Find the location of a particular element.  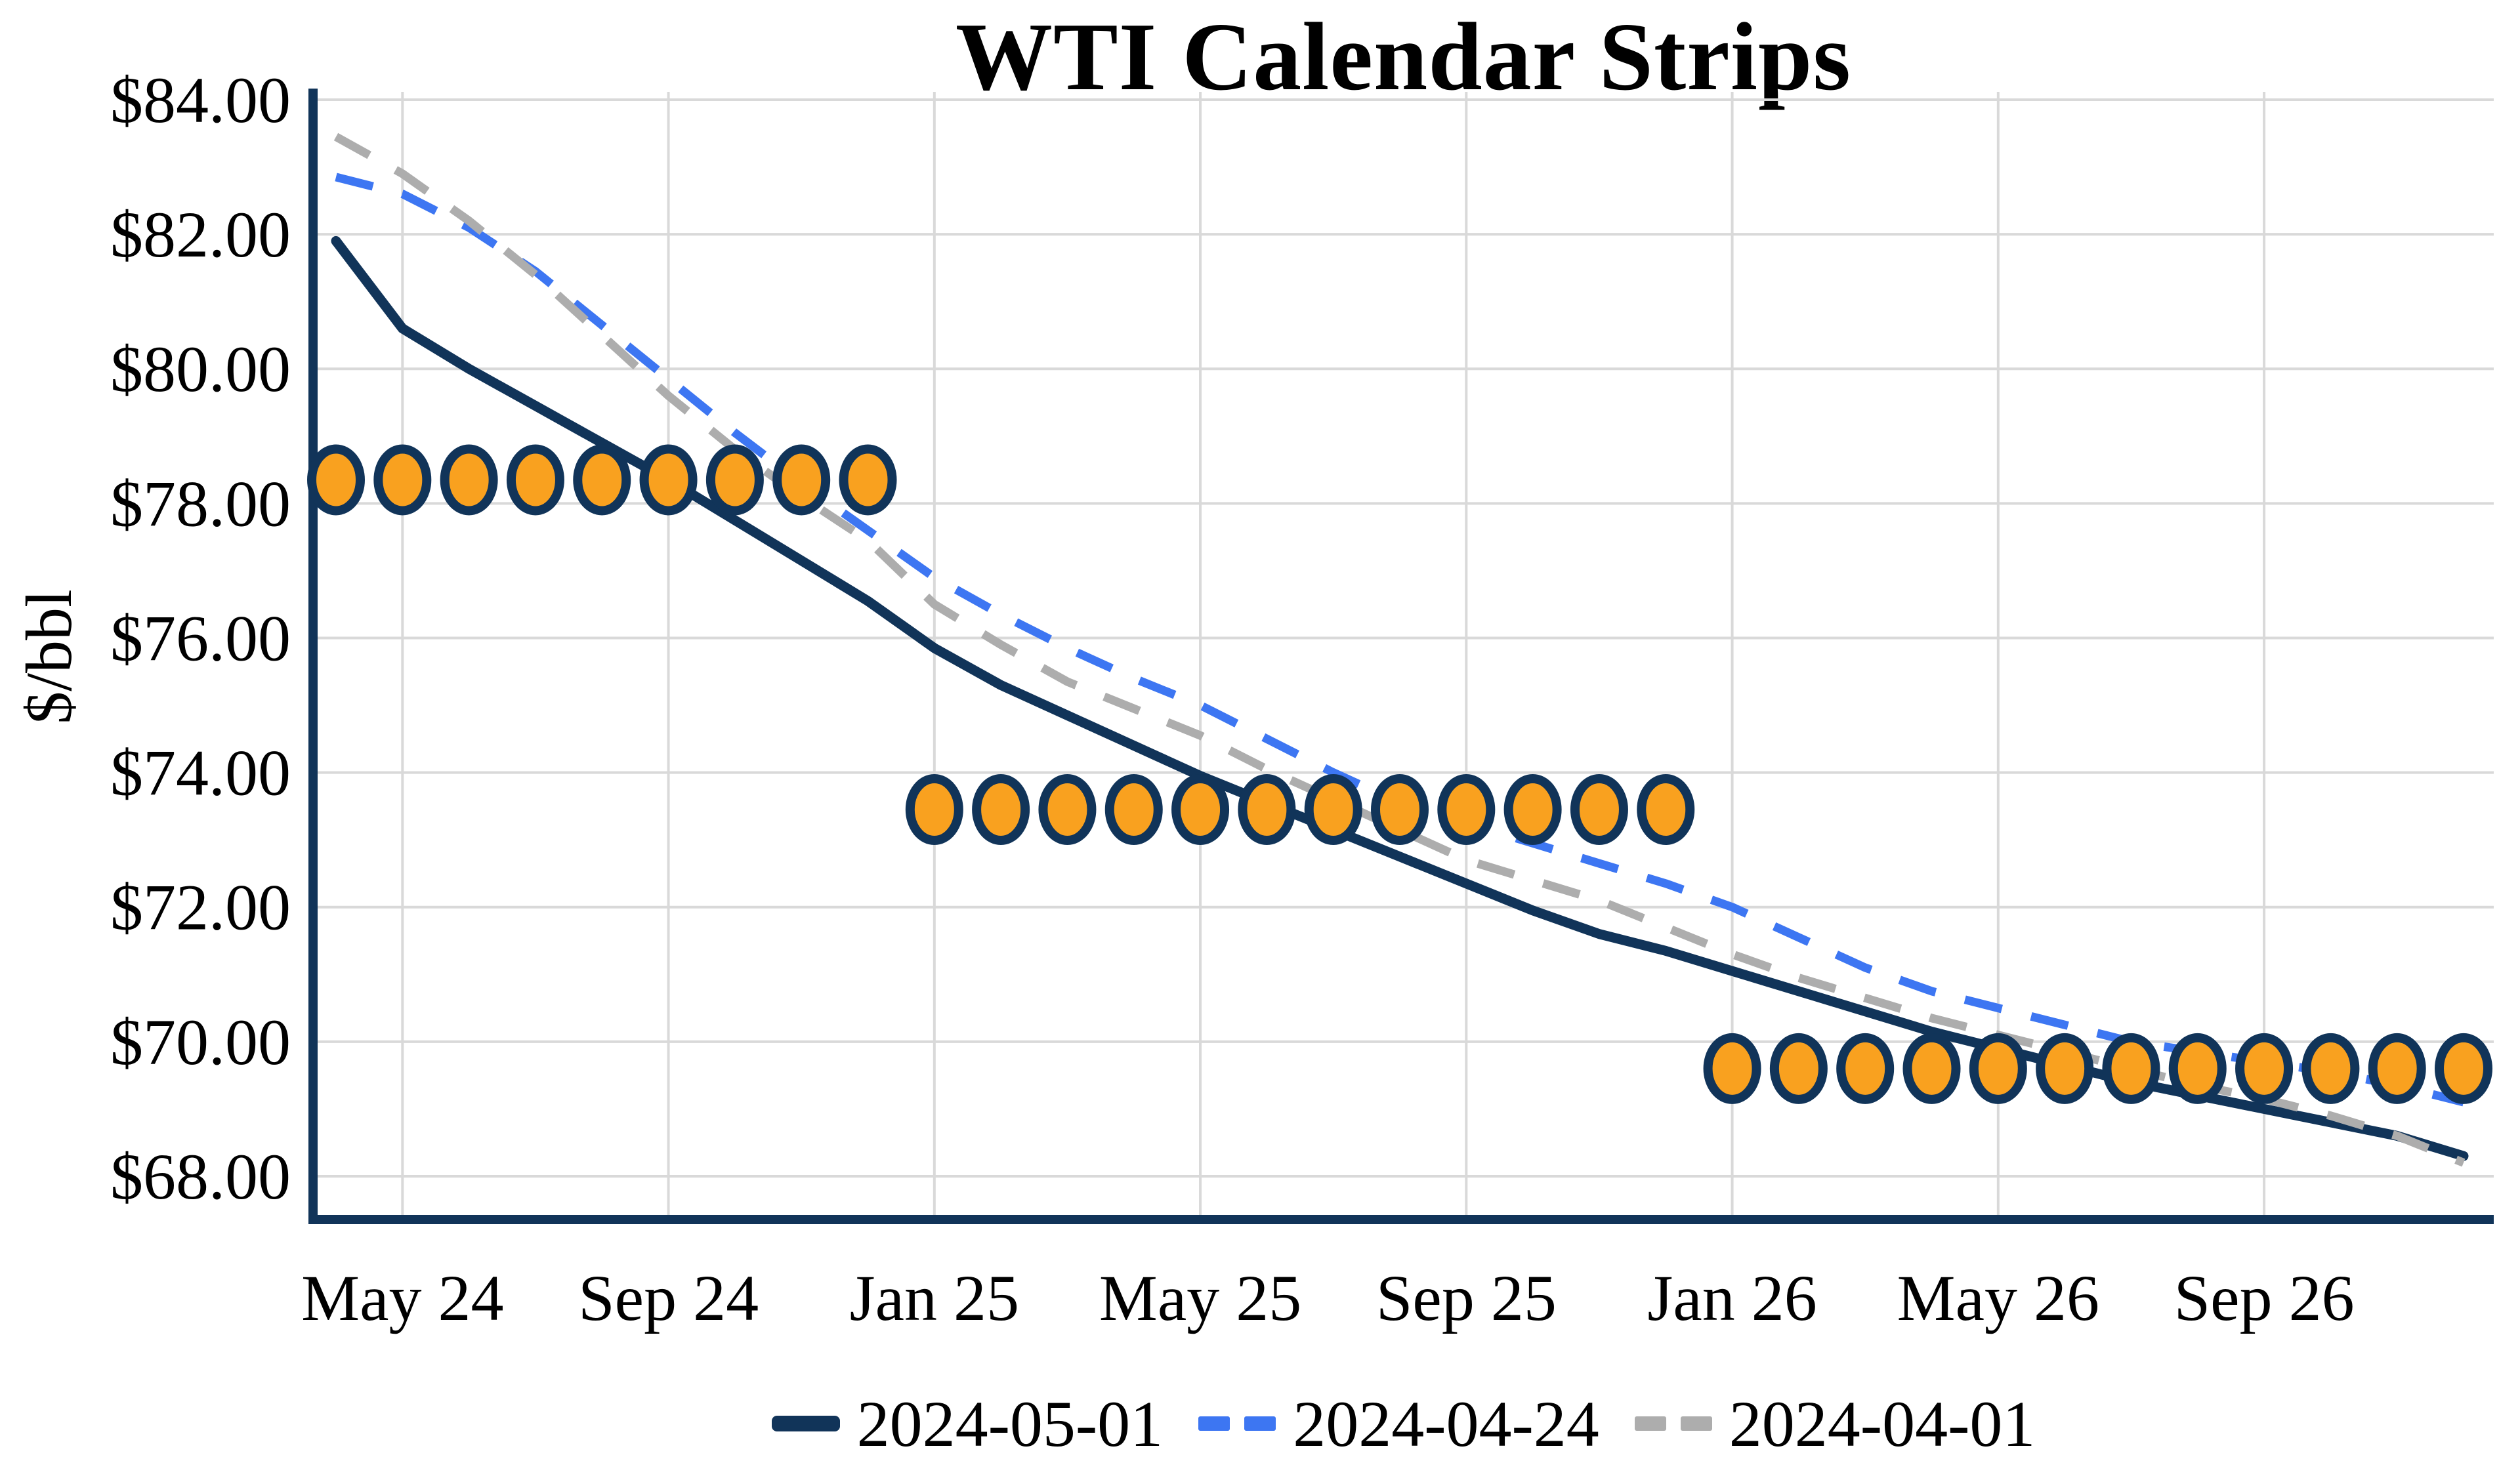

y-tick-label: $72.00 is located at coordinates (200, 907).